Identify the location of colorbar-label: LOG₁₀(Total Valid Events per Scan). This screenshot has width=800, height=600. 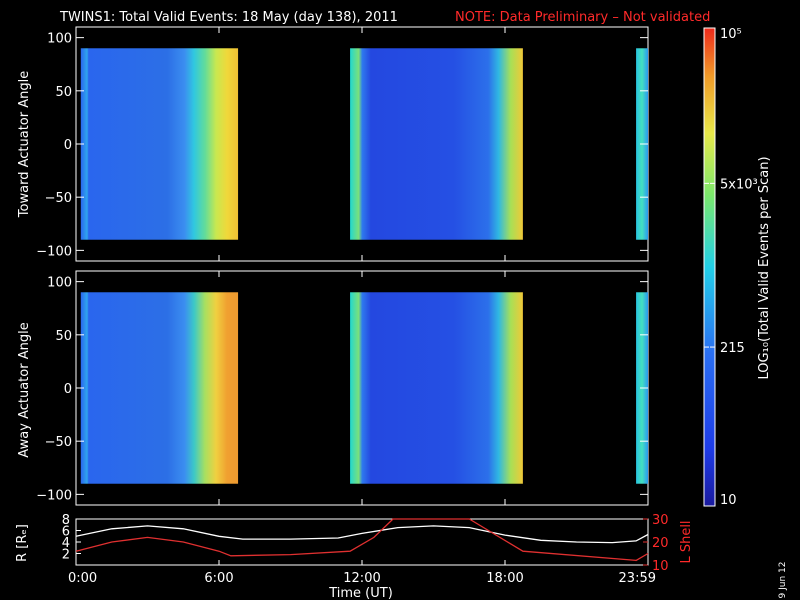
(764, 267).